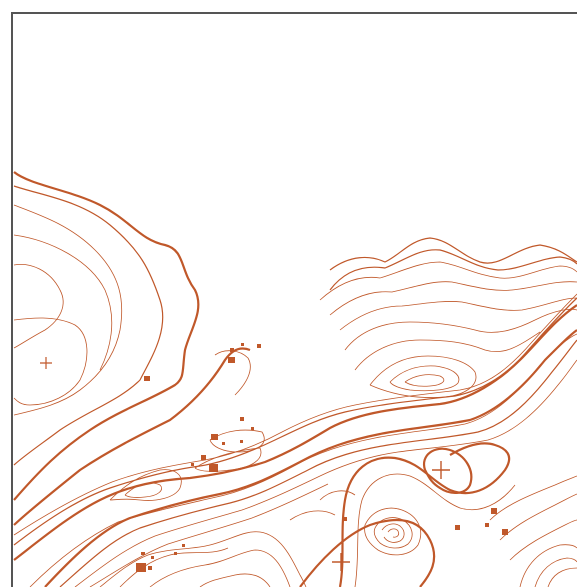  What do you see at coordinates (424, 514) in the screenshot?
I see `index-contour-lower-right` at bounding box center [424, 514].